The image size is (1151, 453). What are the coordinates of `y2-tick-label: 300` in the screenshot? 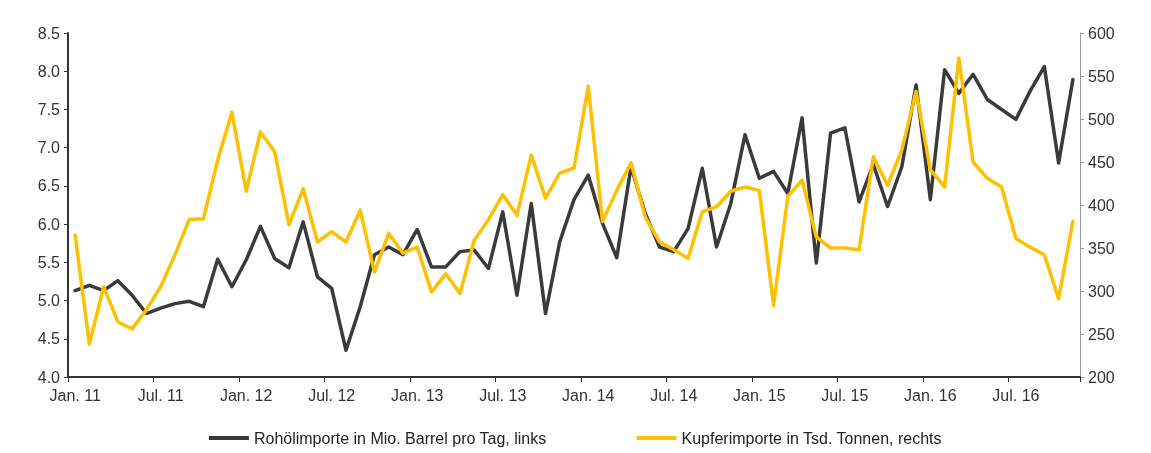 It's located at (1101, 291).